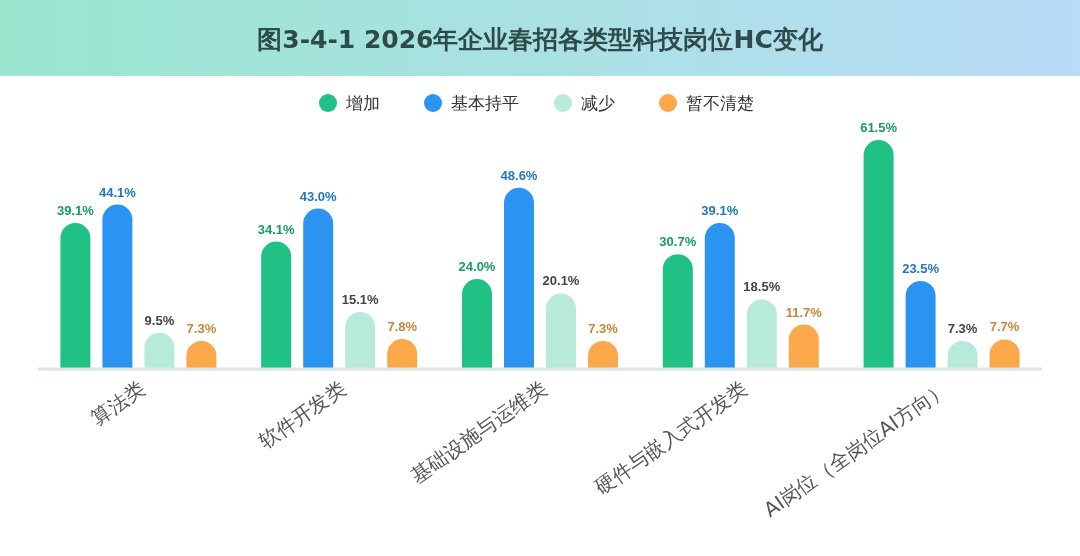  What do you see at coordinates (762, 287) in the screenshot?
I see `data-label: 18.5%` at bounding box center [762, 287].